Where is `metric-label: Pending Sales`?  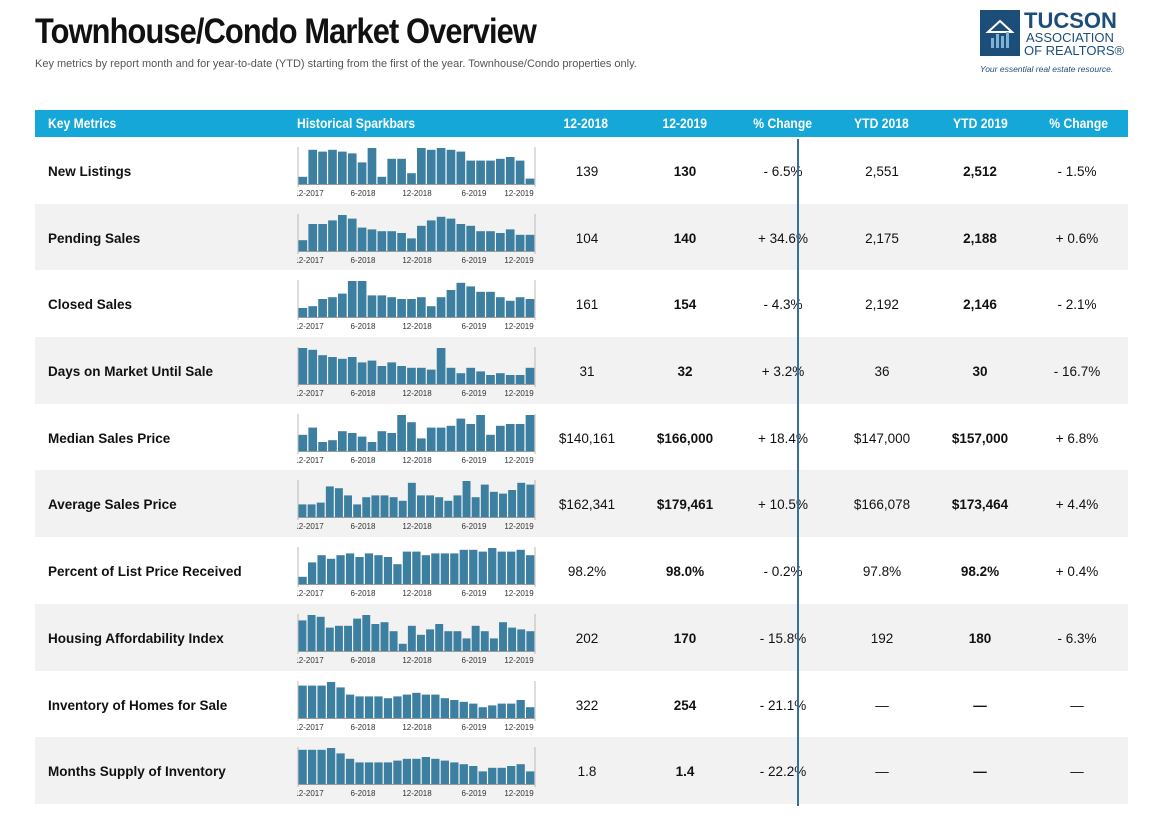 metric-label: Pending Sales is located at coordinates (94, 238).